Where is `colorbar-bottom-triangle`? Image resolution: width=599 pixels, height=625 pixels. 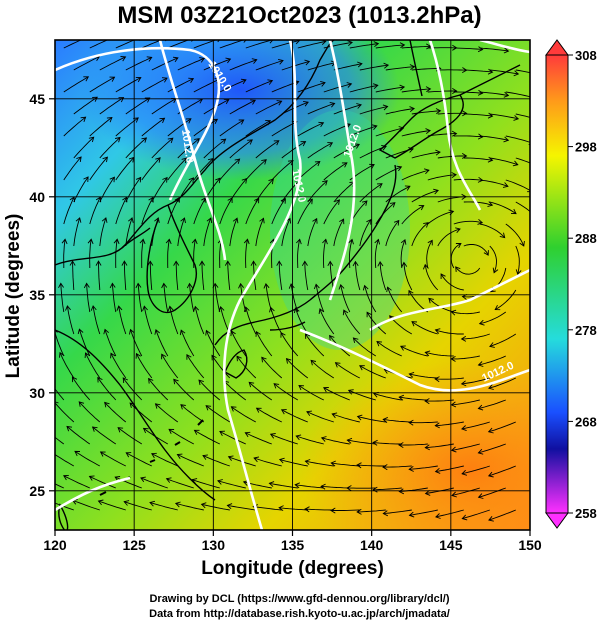 colorbar-bottom-triangle is located at coordinates (557, 520).